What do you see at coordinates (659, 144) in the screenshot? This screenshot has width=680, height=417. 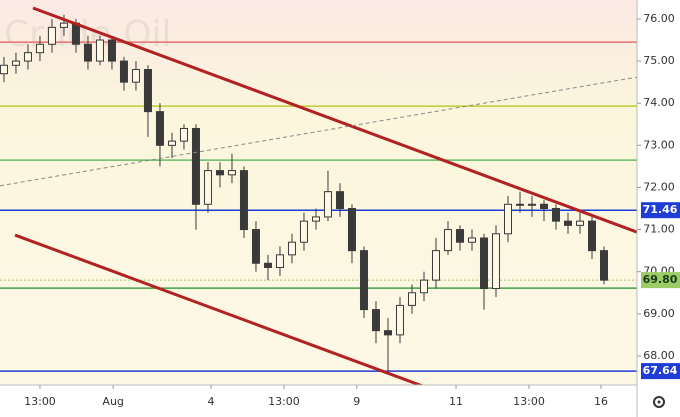 I see `y-tick-label: 73.00` at bounding box center [659, 144].